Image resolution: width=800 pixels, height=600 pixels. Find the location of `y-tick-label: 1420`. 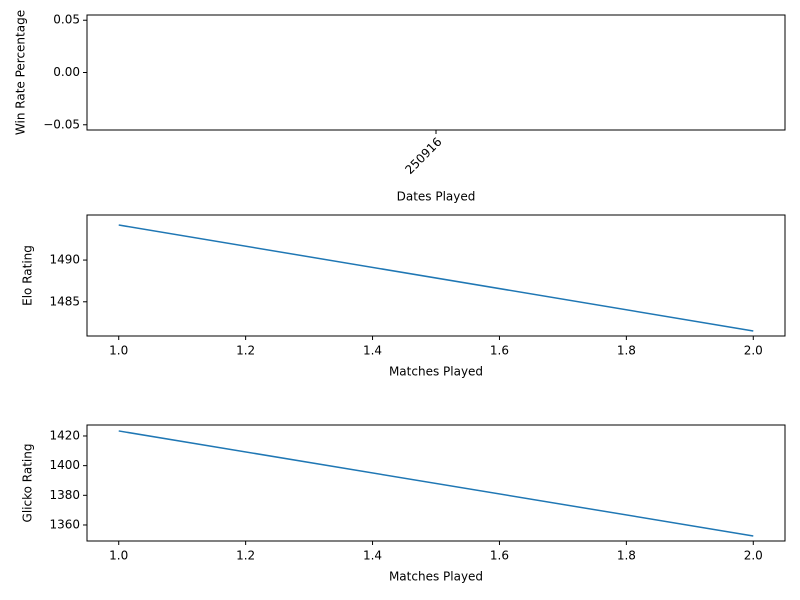

y-tick-label: 1420 is located at coordinates (64, 435).